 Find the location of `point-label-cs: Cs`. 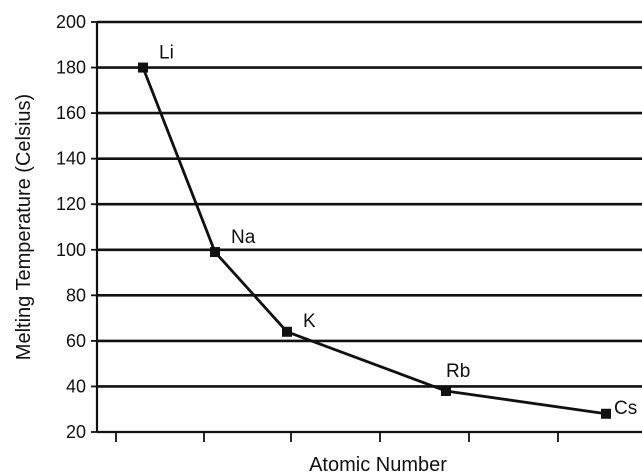

point-label-cs: Cs is located at coordinates (625, 408).